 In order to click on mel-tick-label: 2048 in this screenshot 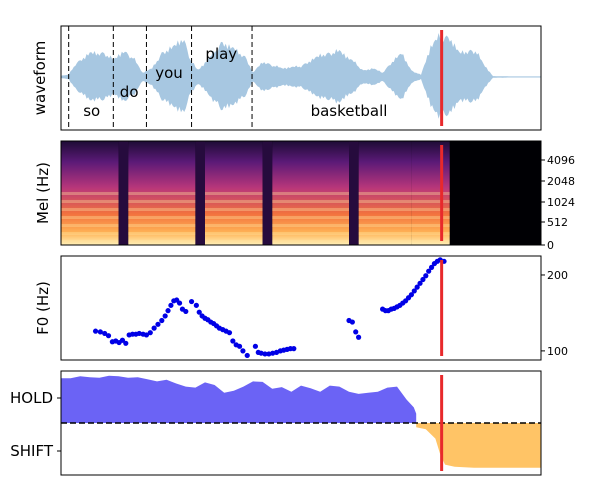, I will do `click(561, 181)`.